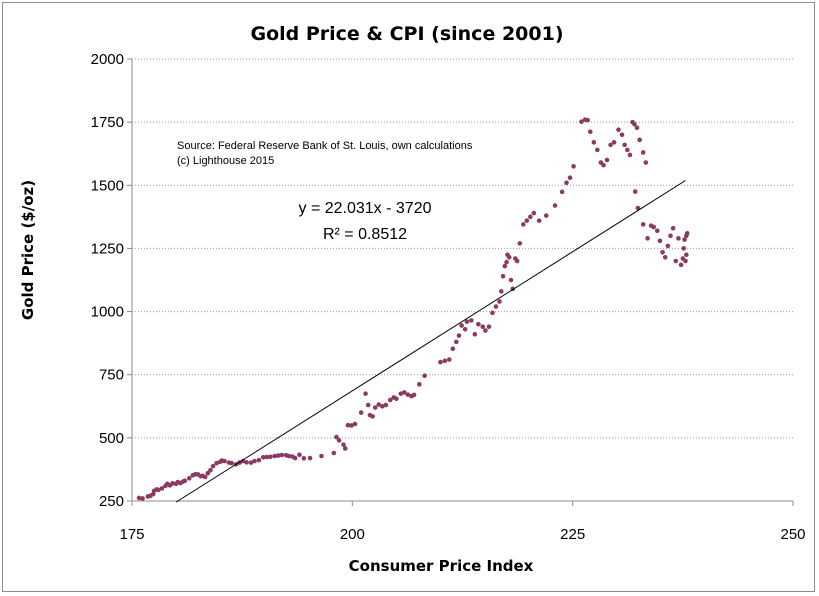  I want to click on y-tick-label-1750: 1750, so click(107, 122).